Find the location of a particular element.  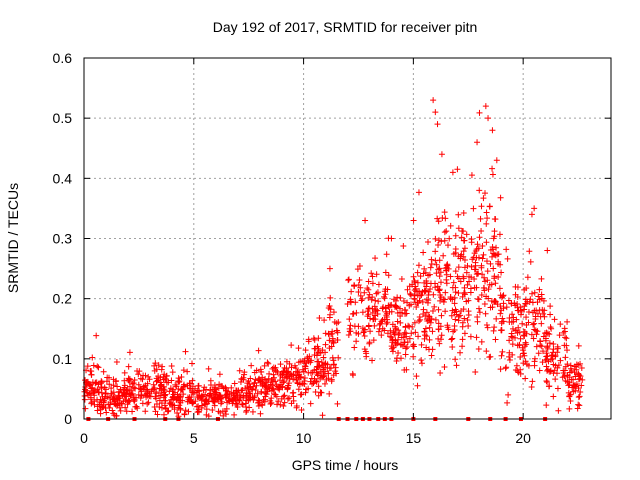

x-tick-labels: 0 5 10 15 20 is located at coordinates (305, 438).